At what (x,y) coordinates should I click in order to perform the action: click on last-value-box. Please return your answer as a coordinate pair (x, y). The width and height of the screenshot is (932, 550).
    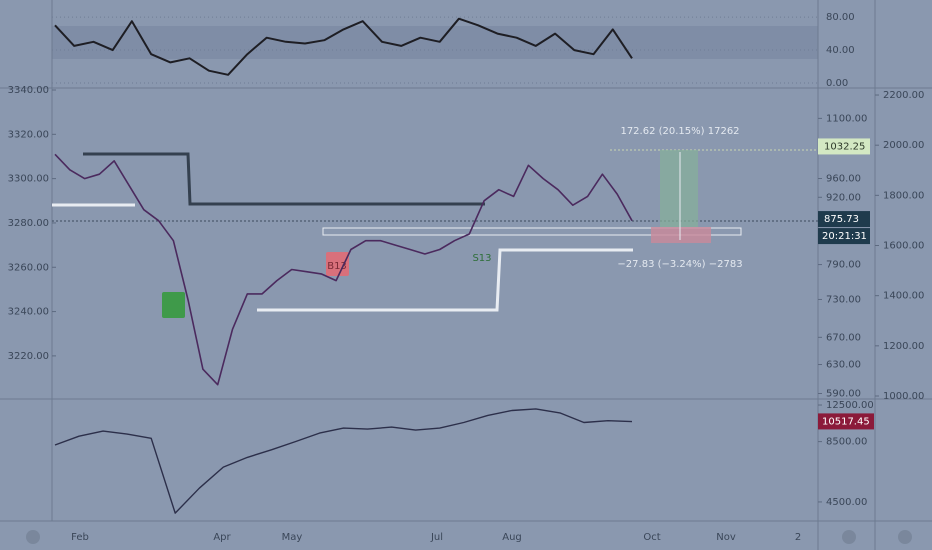
    Looking at the image, I should click on (846, 421).